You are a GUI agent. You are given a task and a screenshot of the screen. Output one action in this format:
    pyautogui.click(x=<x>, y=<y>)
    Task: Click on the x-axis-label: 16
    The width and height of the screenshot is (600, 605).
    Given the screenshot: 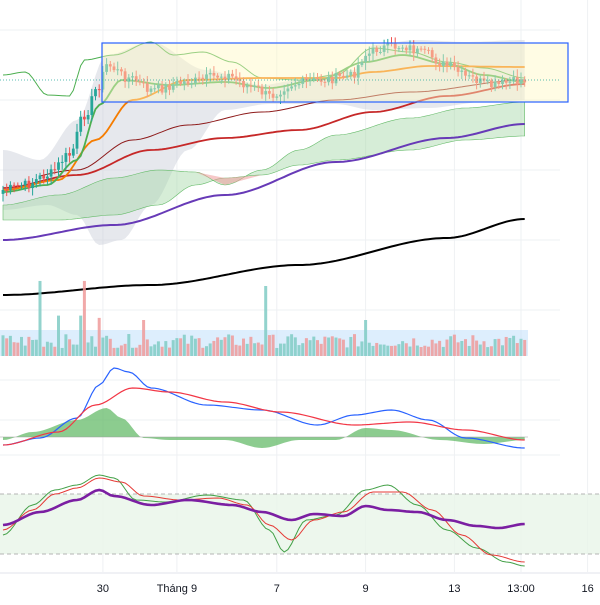 What is the action you would take?
    pyautogui.click(x=587, y=589)
    